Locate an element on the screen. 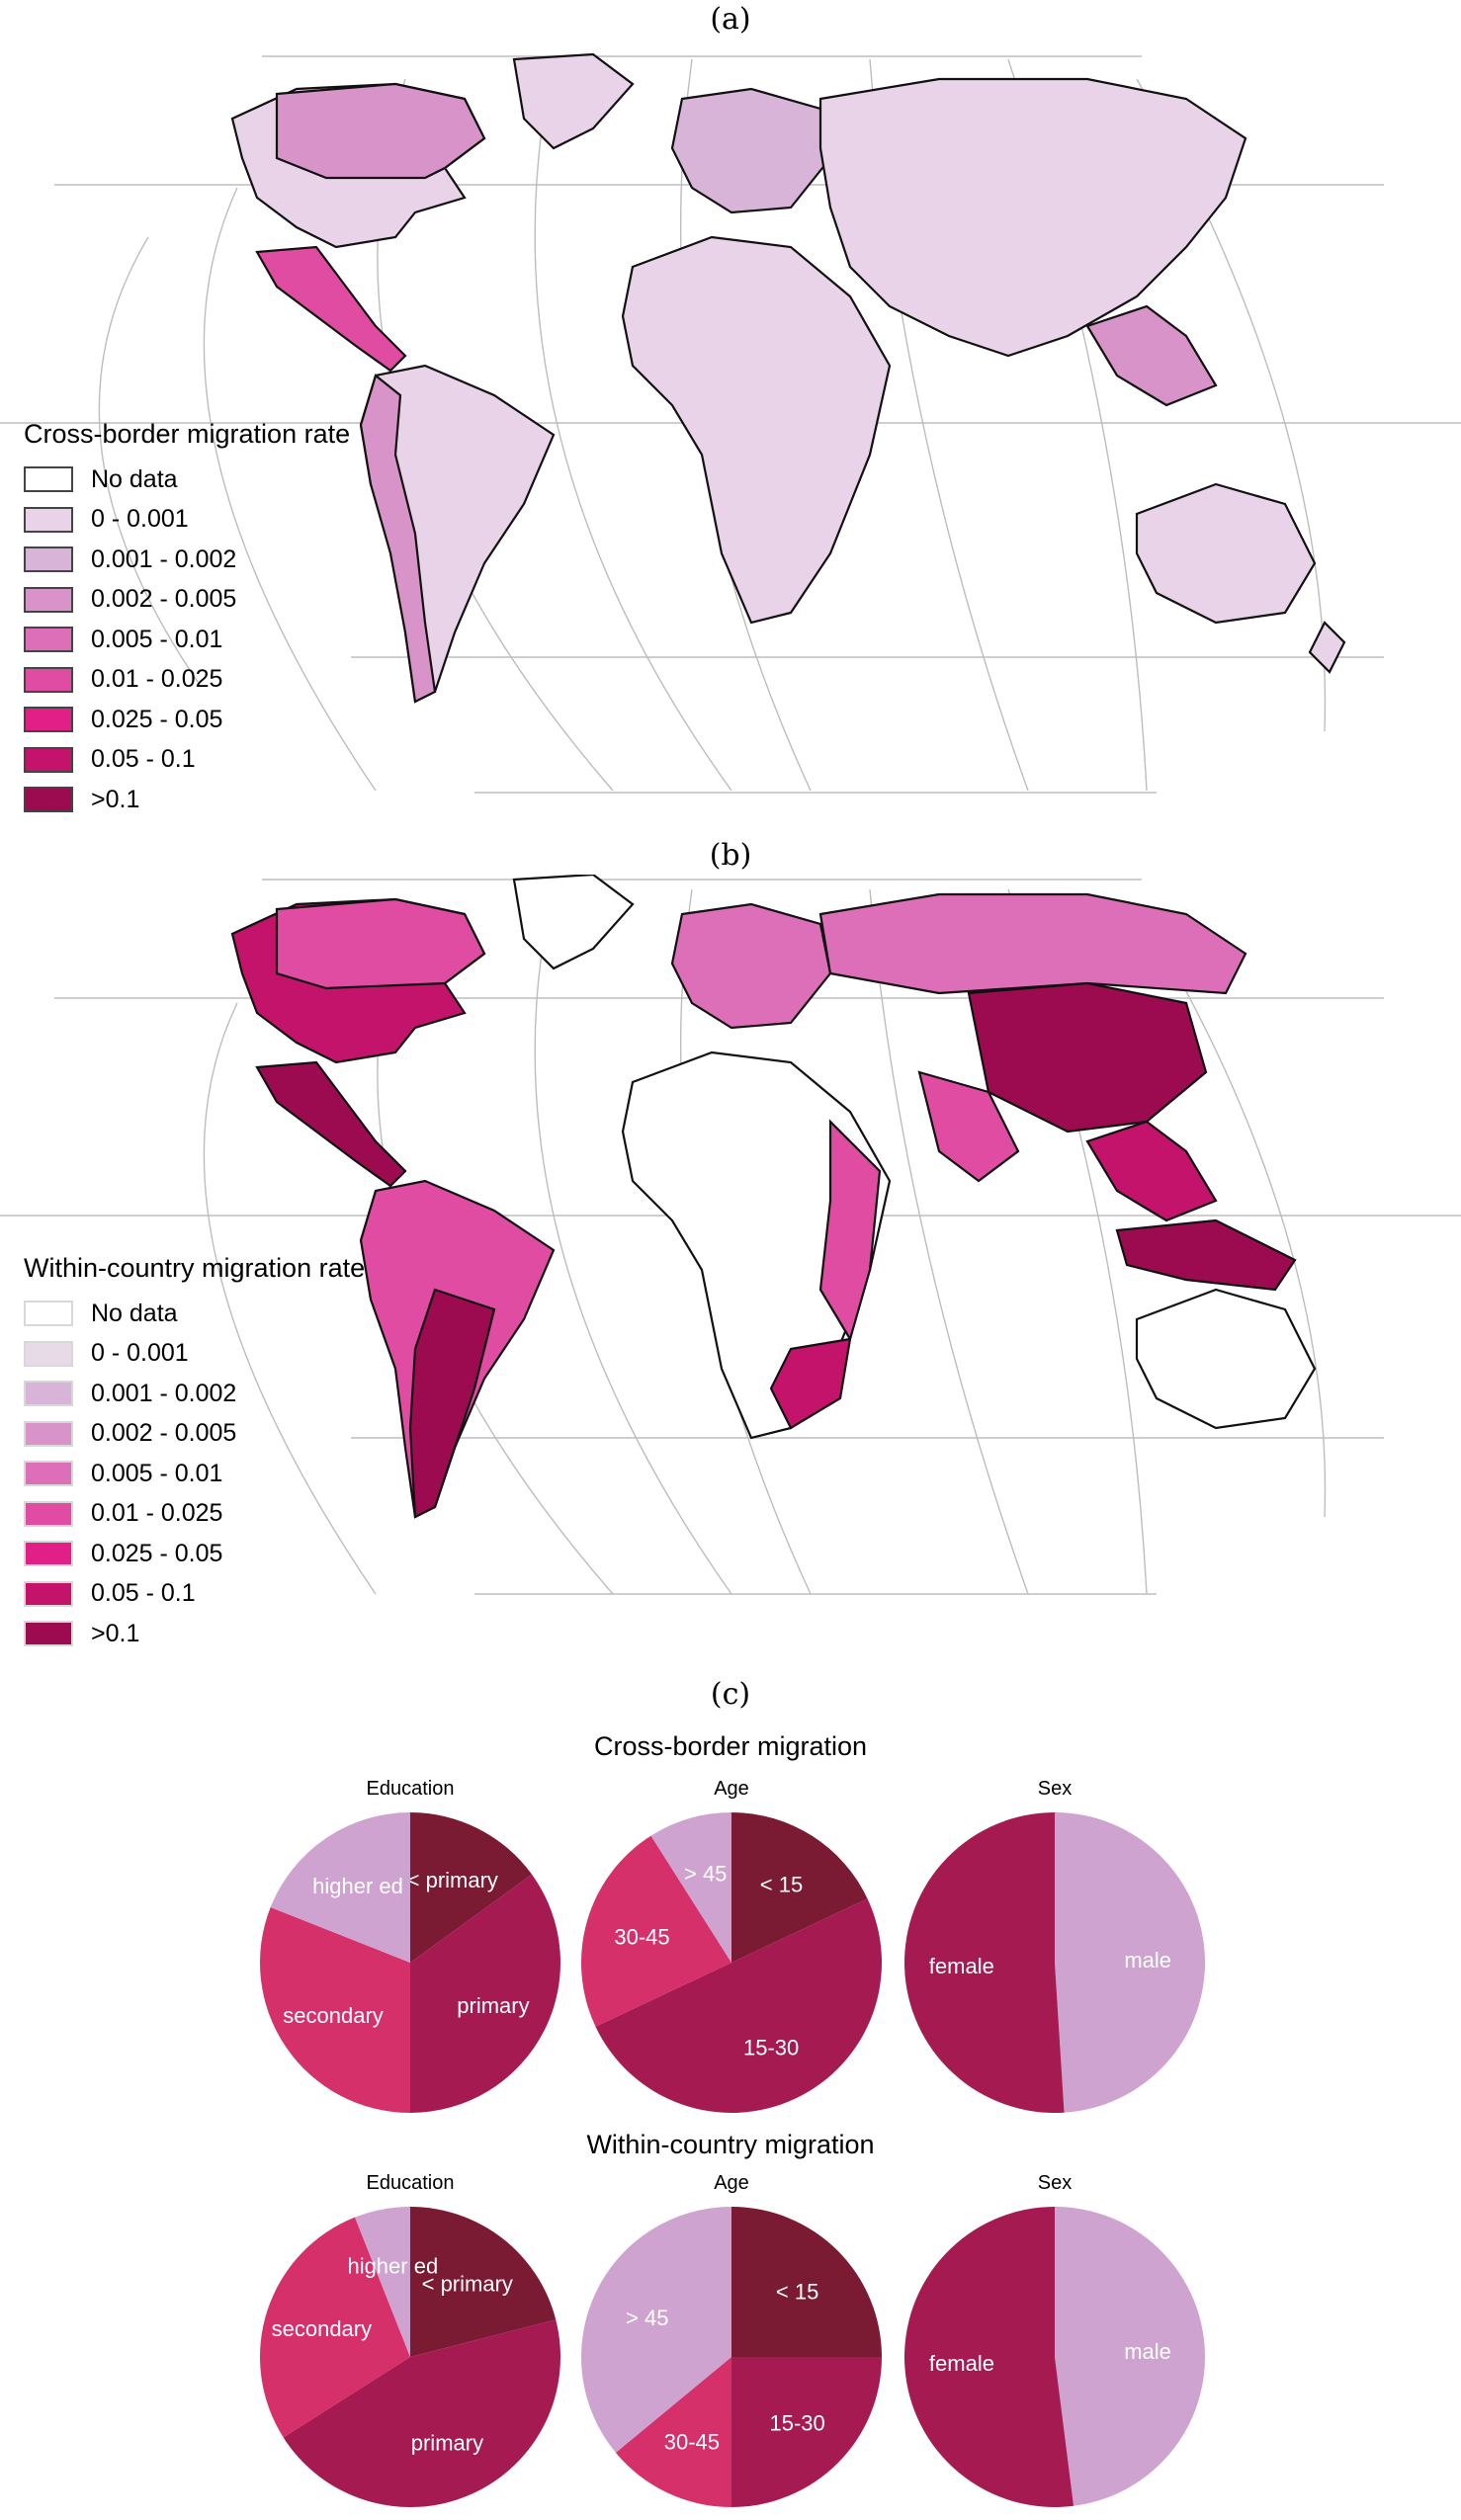 The height and width of the screenshot is (2520, 1461). pie-sex-within-country: Sex male female is located at coordinates (1055, 2339).